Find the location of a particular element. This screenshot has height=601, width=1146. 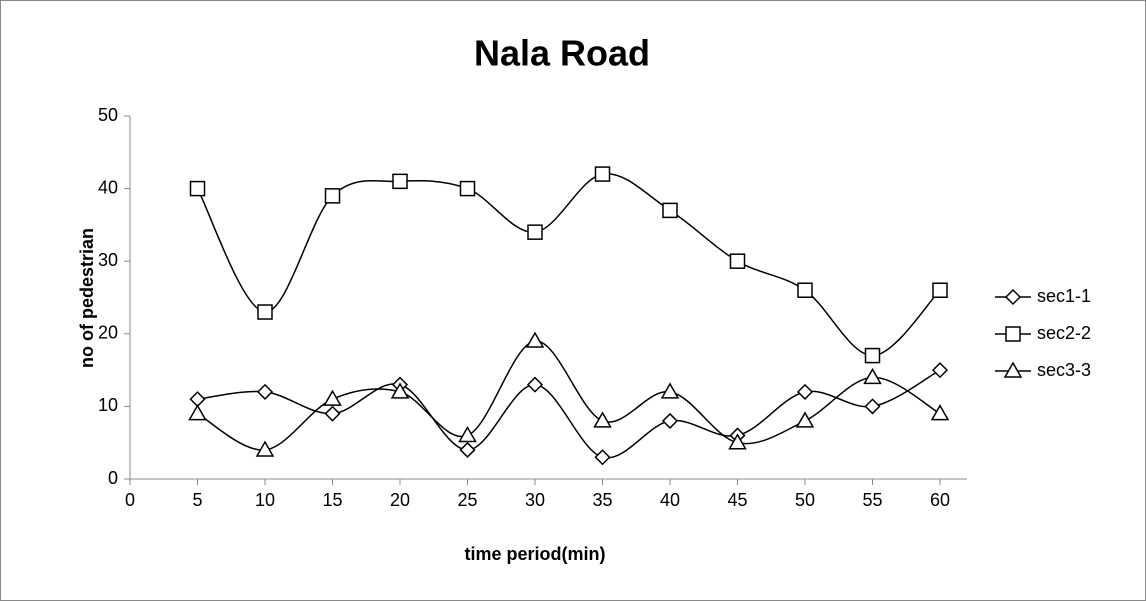

y-tick-label: 20 is located at coordinates (108, 333).